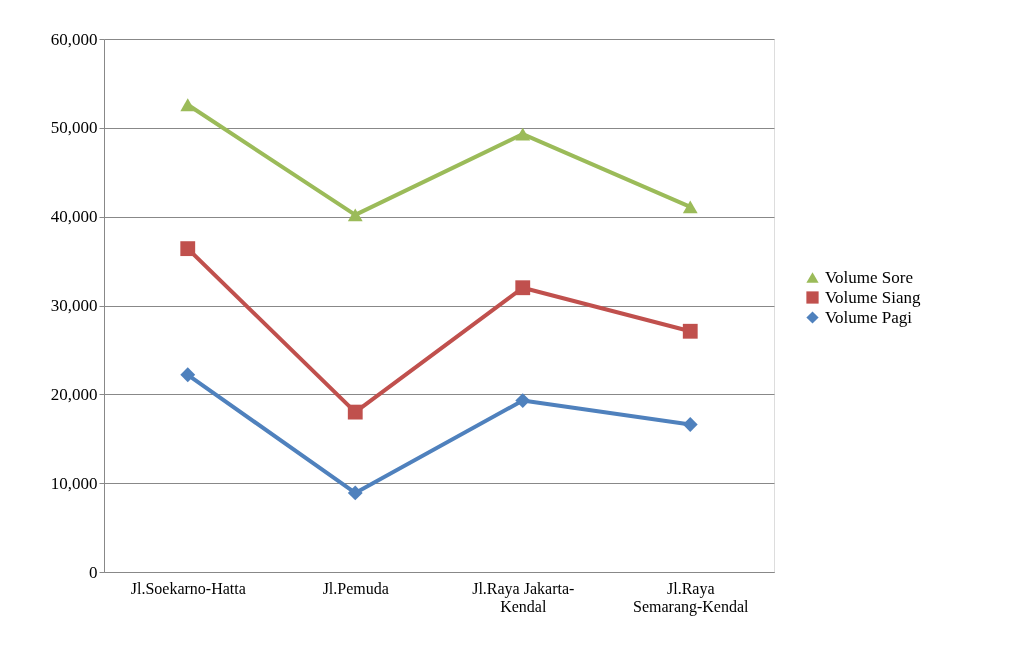 Image resolution: width=1010 pixels, height=646 pixels. I want to click on legend-label: Volume Sore, so click(869, 277).